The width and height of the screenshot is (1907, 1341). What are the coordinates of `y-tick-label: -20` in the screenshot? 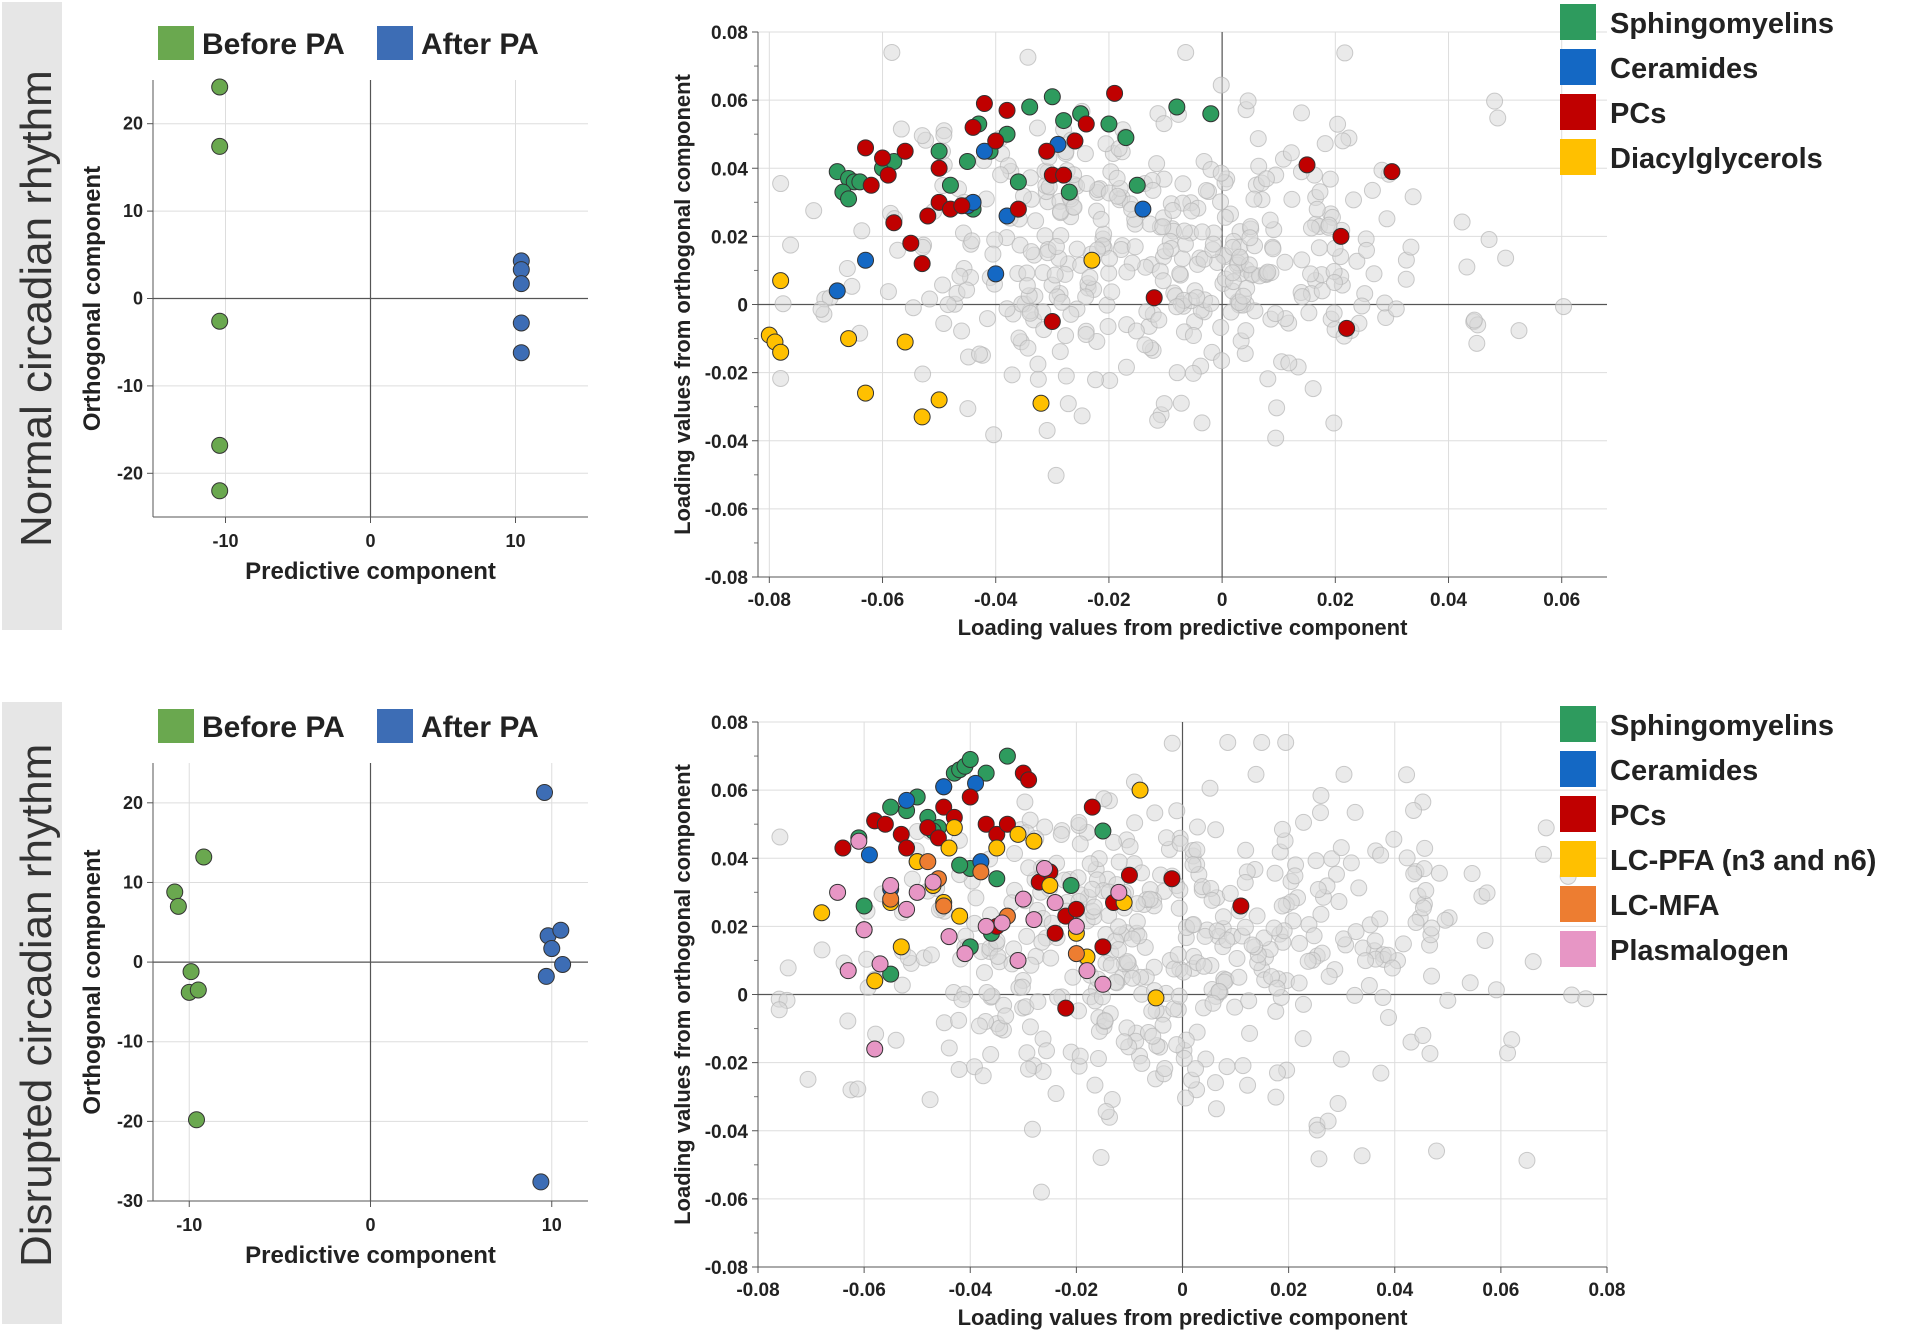 It's located at (130, 473).